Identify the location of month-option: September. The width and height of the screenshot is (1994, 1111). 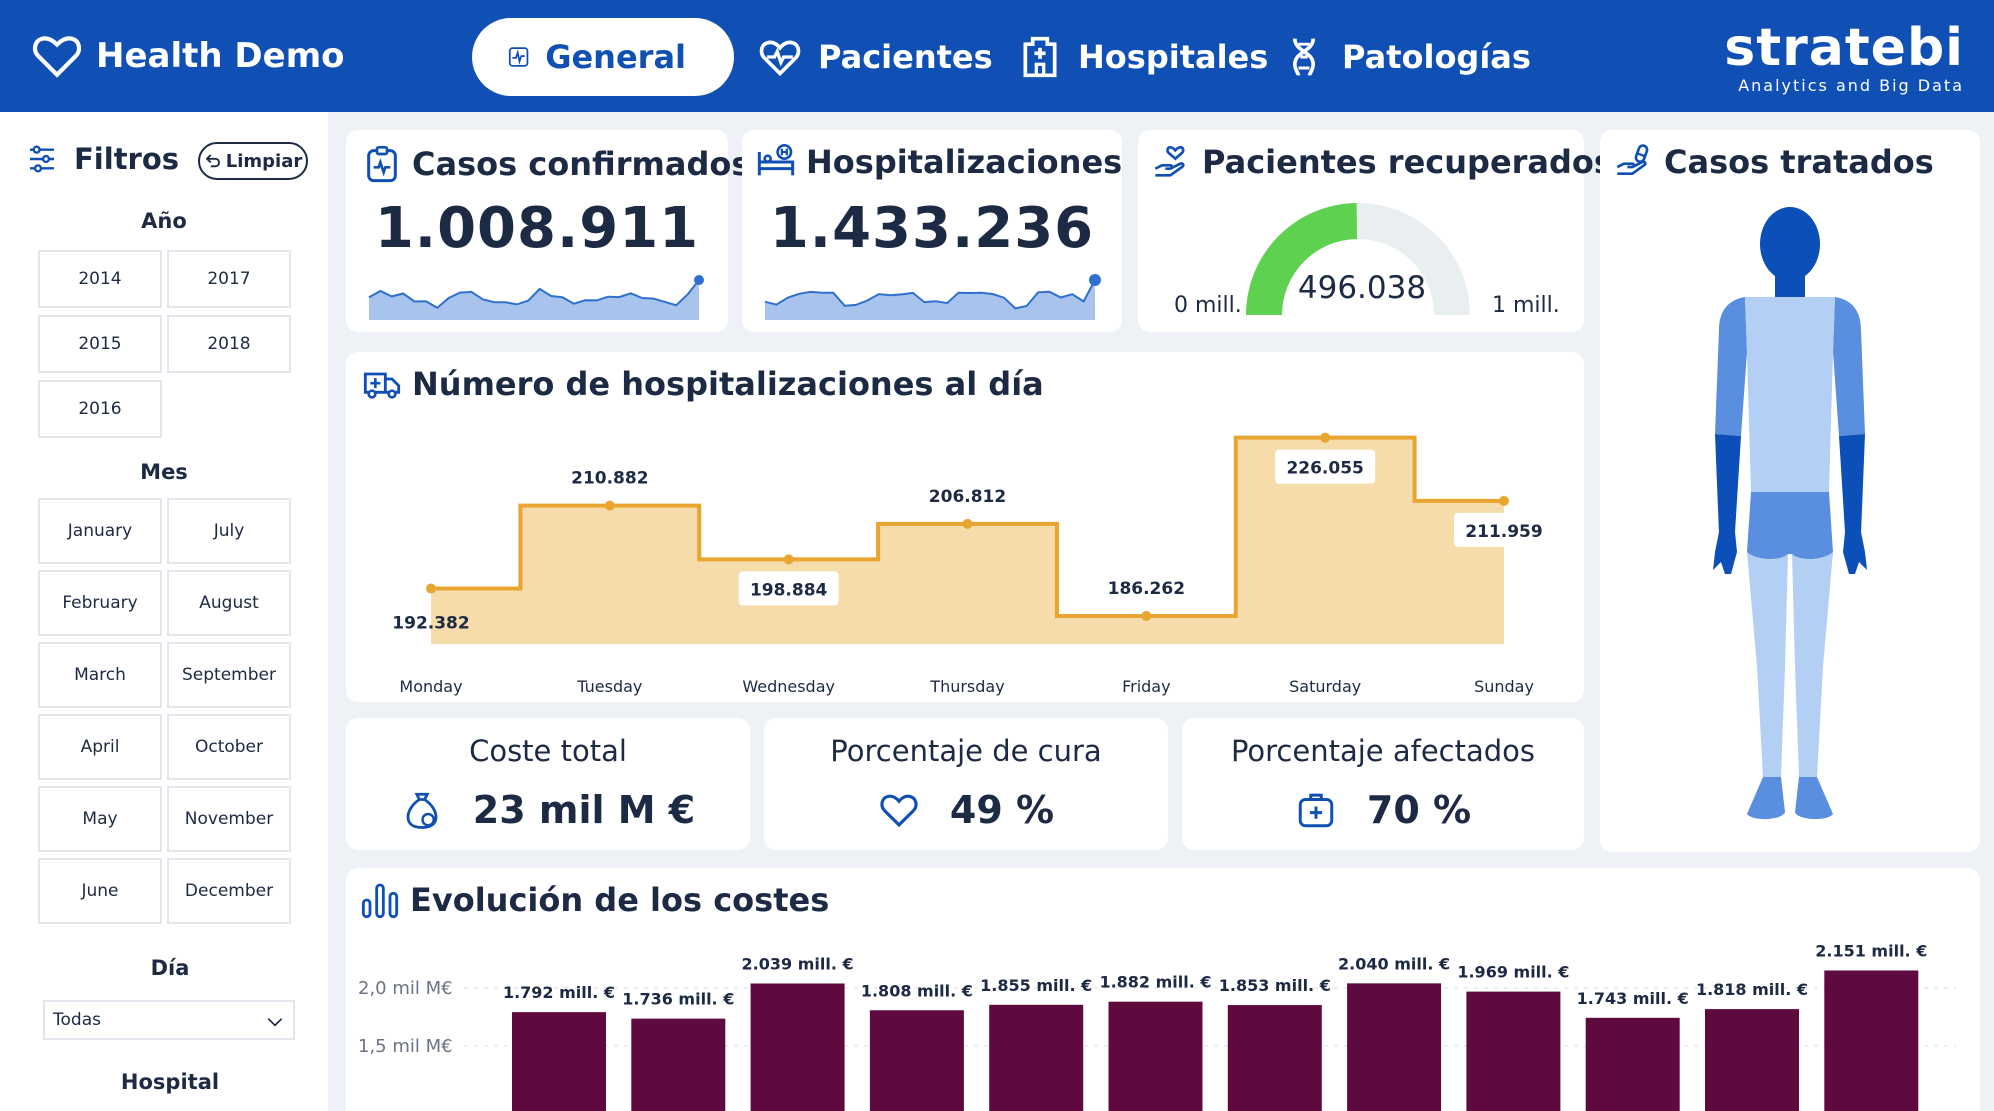
(229, 675).